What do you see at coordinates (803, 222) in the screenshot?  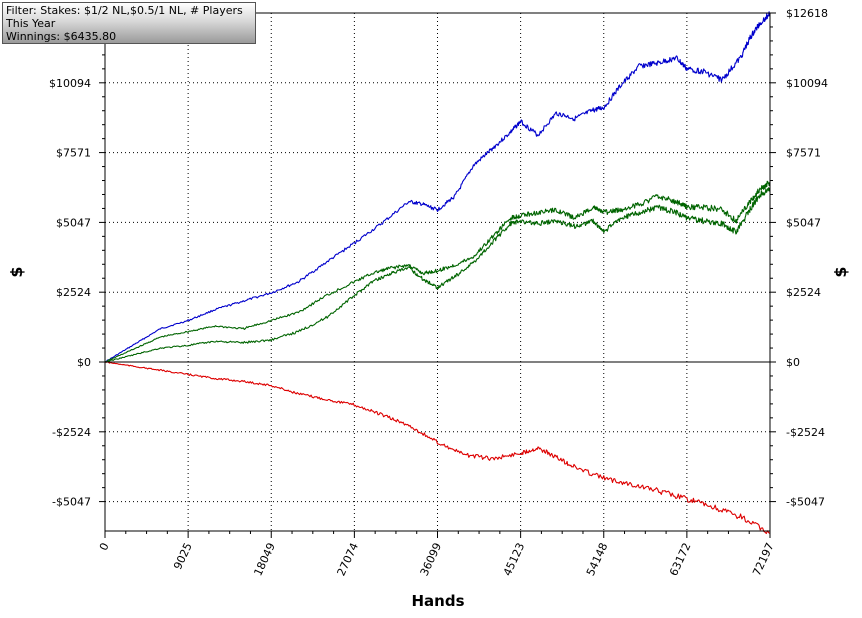 I see `y-tick-label-right: $5047` at bounding box center [803, 222].